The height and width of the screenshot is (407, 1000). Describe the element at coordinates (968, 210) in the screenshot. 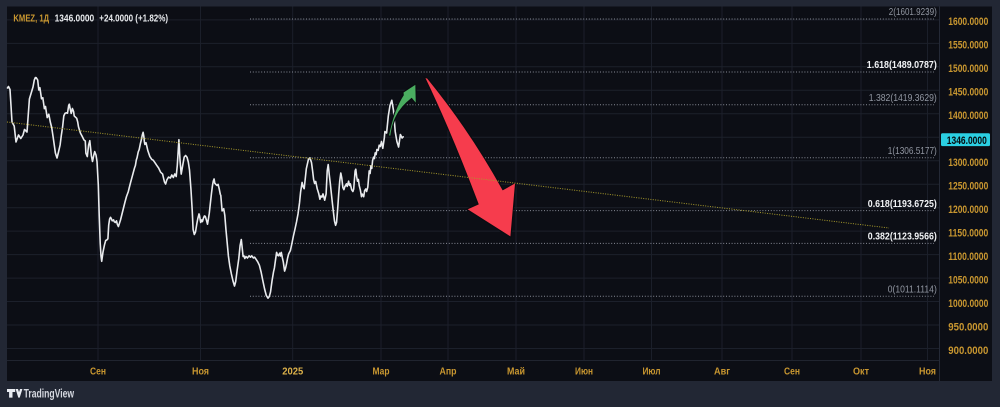

I see `svg-text: 1200.0000` at that location.